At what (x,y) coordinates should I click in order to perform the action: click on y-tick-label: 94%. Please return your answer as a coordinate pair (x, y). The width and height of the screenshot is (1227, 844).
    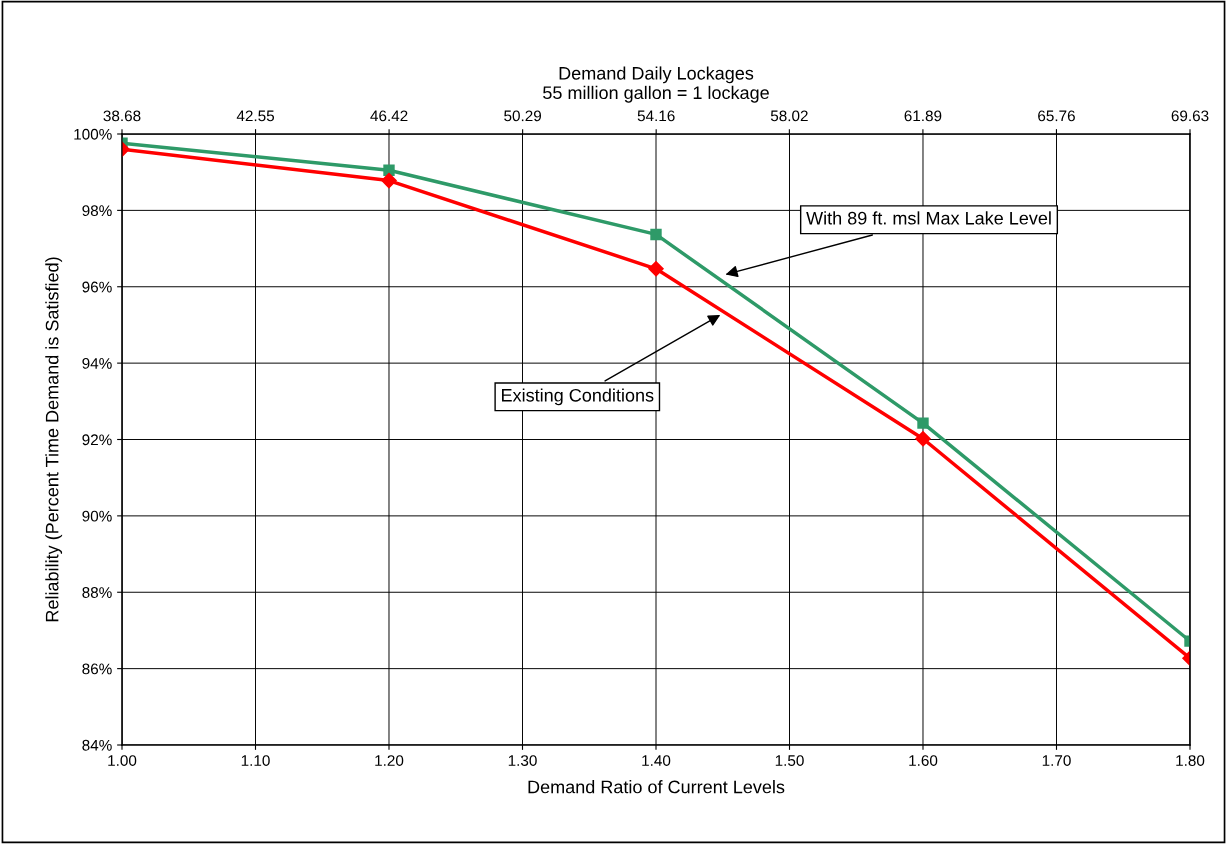
    Looking at the image, I should click on (97, 363).